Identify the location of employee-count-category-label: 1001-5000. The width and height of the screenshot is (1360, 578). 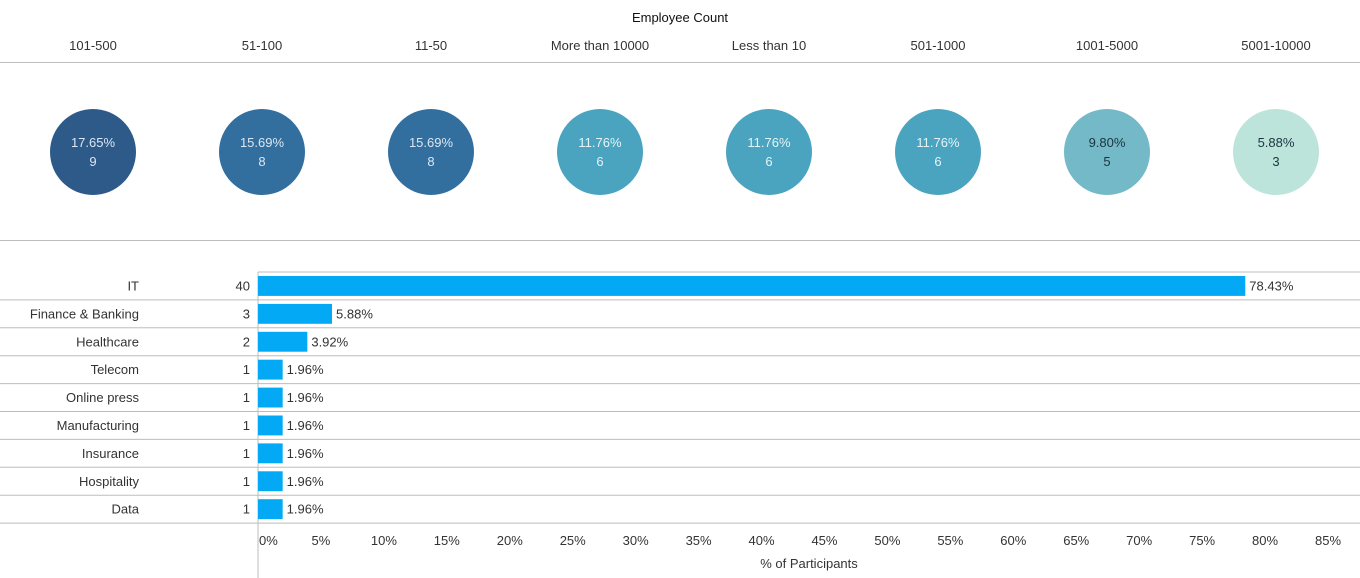
(1107, 45).